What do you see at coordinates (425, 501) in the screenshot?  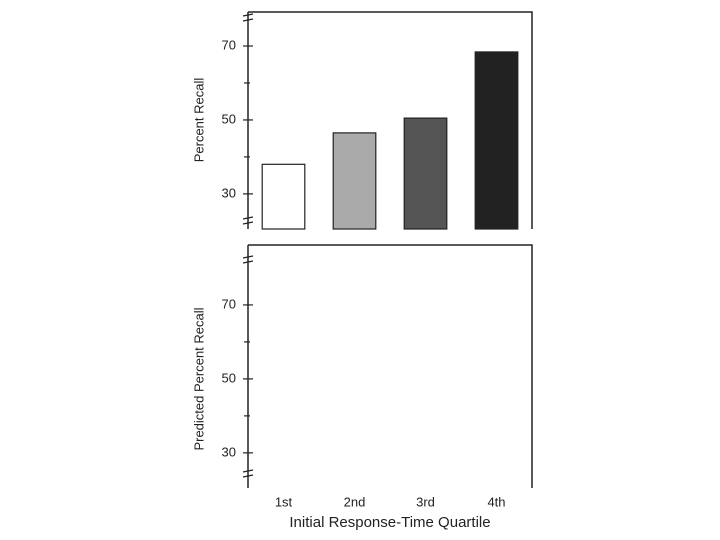 I see `x-tick-label: 3rd` at bounding box center [425, 501].